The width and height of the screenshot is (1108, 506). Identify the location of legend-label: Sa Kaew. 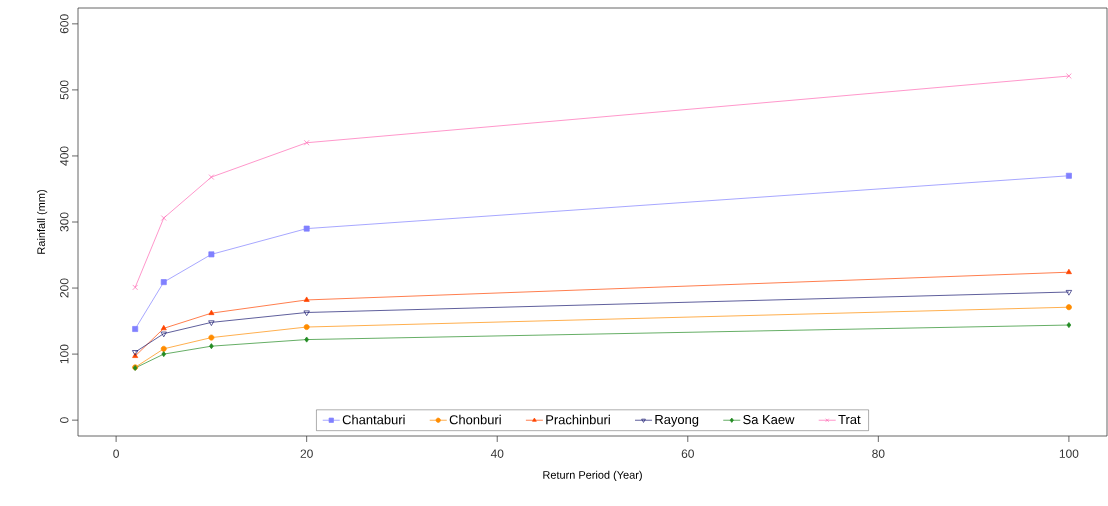
(769, 419).